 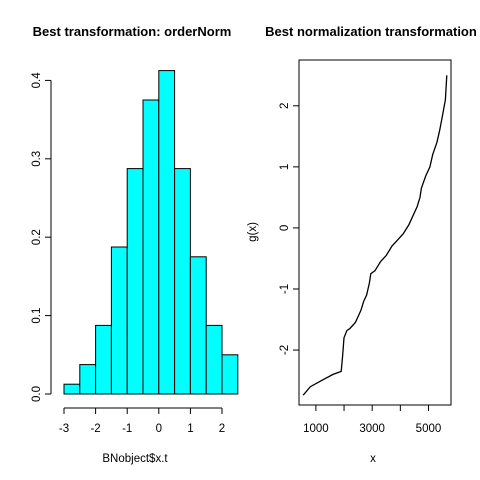 What do you see at coordinates (37, 80) in the screenshot?
I see `histogram-y-tick-label: 0.4` at bounding box center [37, 80].